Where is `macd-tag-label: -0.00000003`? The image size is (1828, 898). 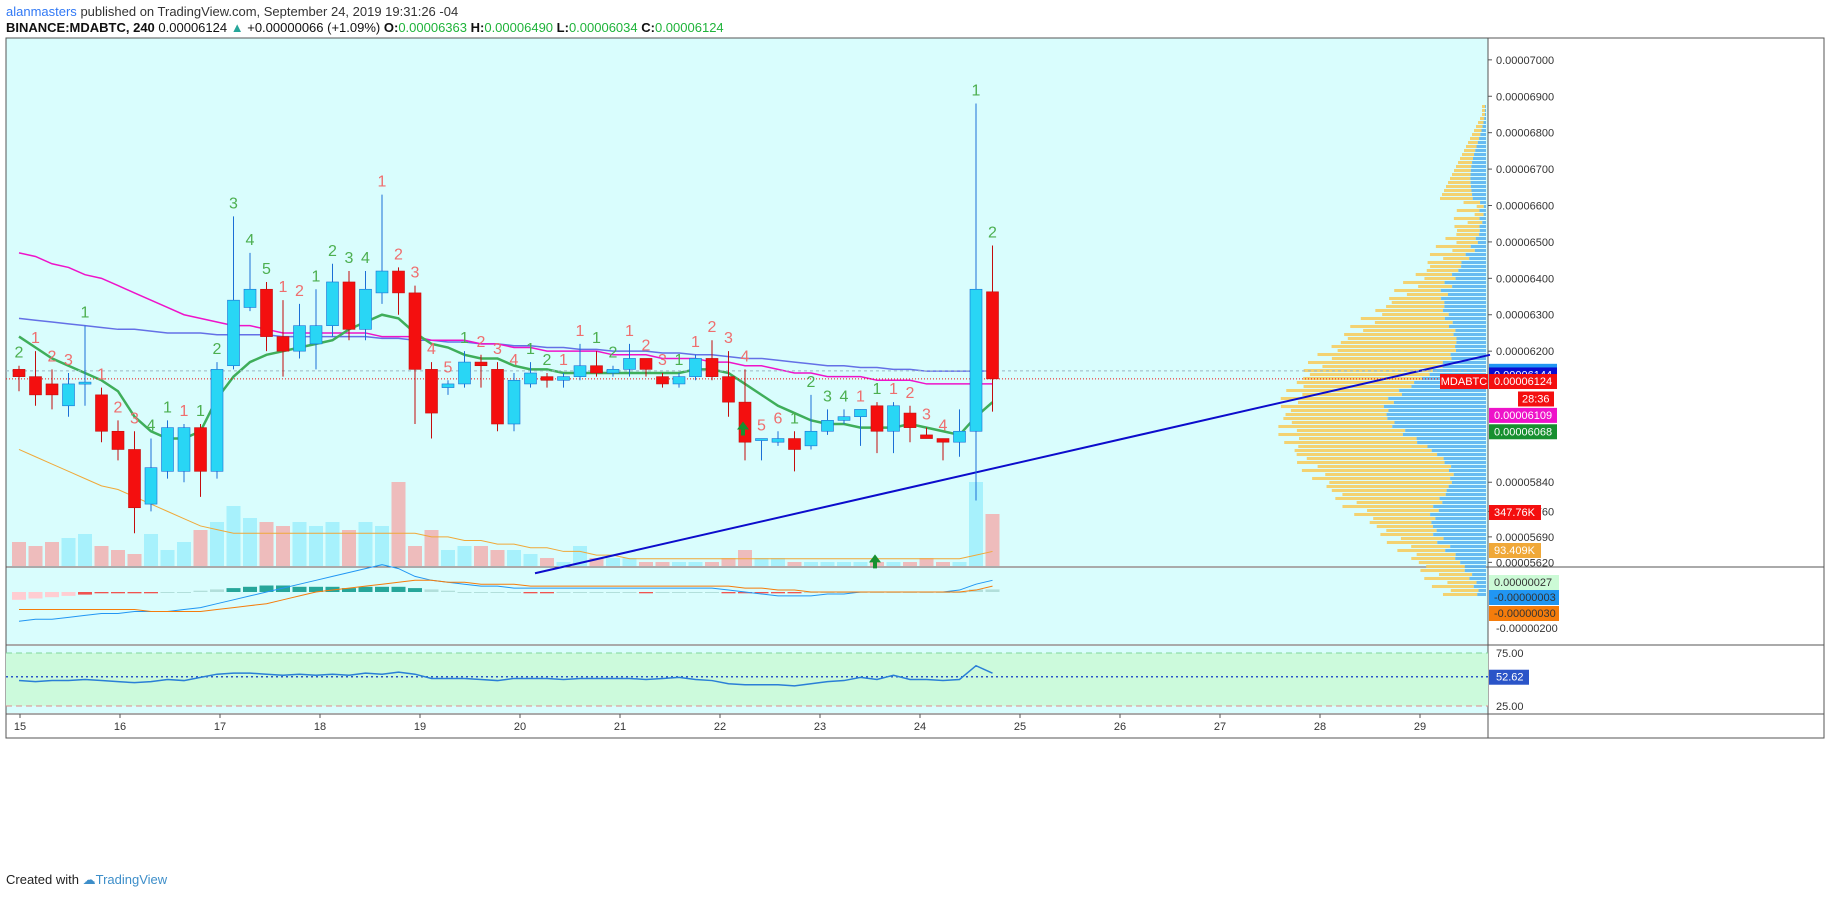 macd-tag-label: -0.00000003 is located at coordinates (1525, 598).